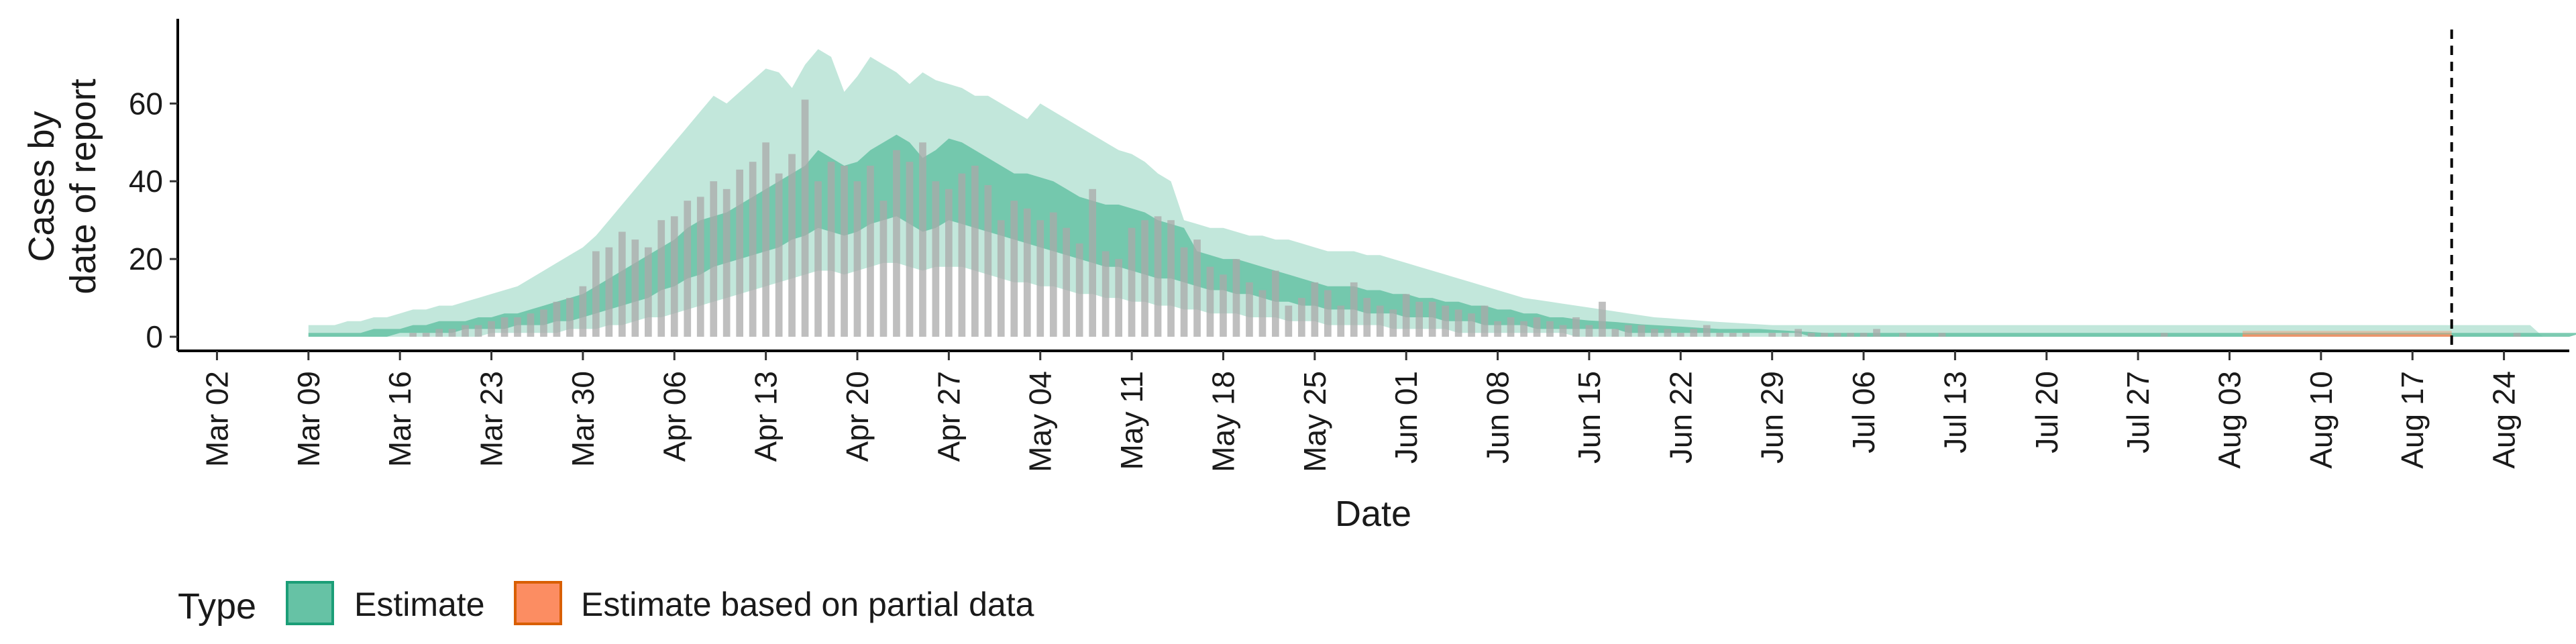  What do you see at coordinates (766, 416) in the screenshot?
I see `x-tick-label: Apr 13` at bounding box center [766, 416].